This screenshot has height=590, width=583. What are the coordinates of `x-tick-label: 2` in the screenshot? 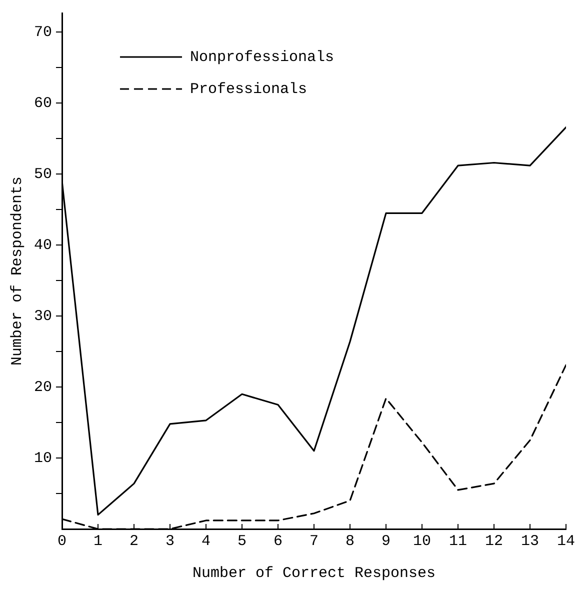 It's located at (134, 541).